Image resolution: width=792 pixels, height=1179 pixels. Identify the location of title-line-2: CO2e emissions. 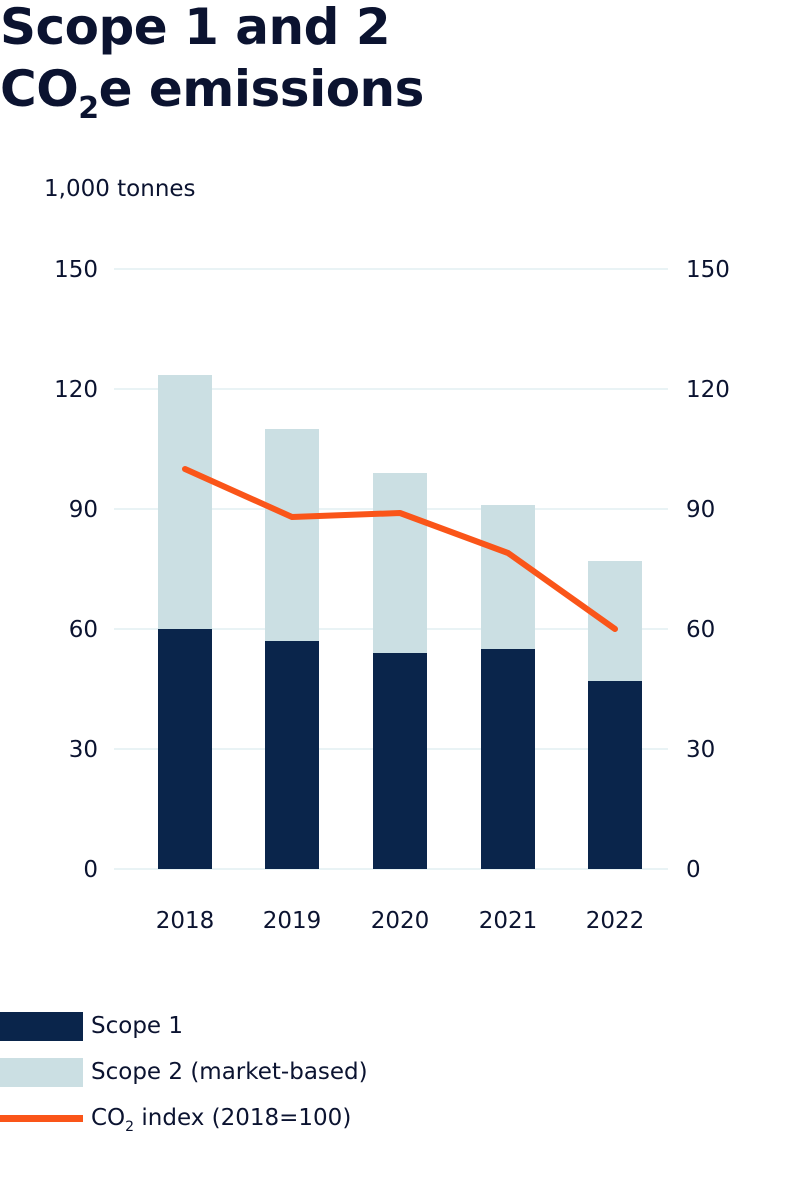
(212, 93).